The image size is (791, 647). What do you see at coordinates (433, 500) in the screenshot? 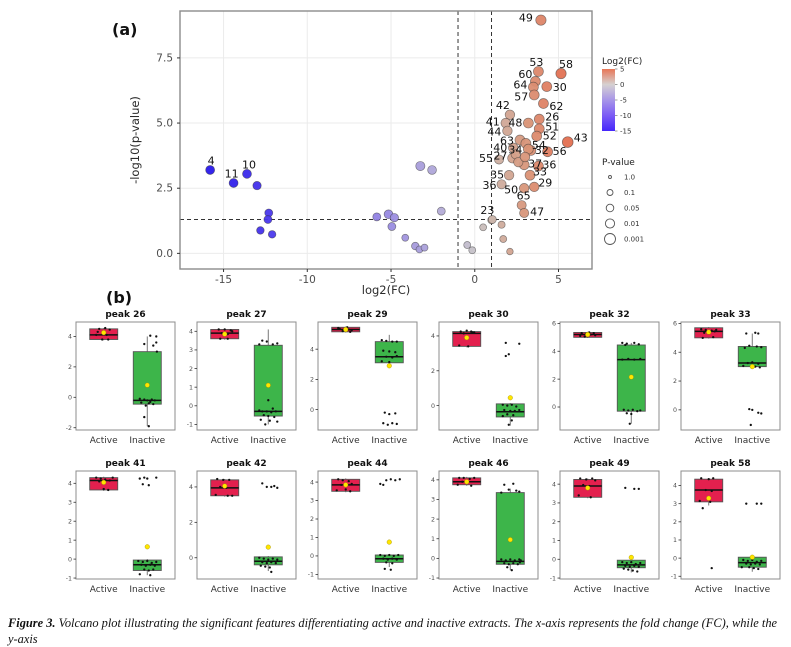
I see `tick-label: 3` at bounding box center [433, 500].